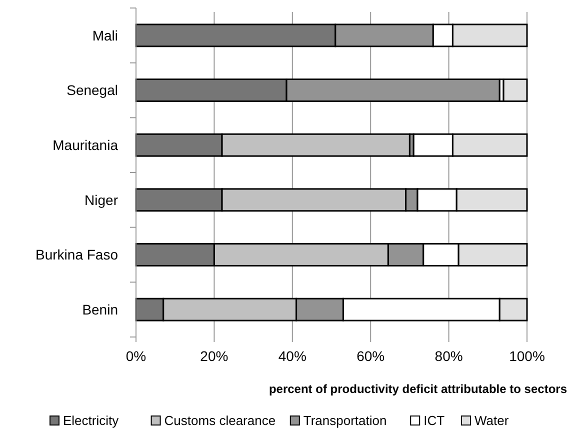 Image resolution: width=575 pixels, height=447 pixels. Describe the element at coordinates (92, 90) in the screenshot. I see `y-tick-label: Senegal` at that location.